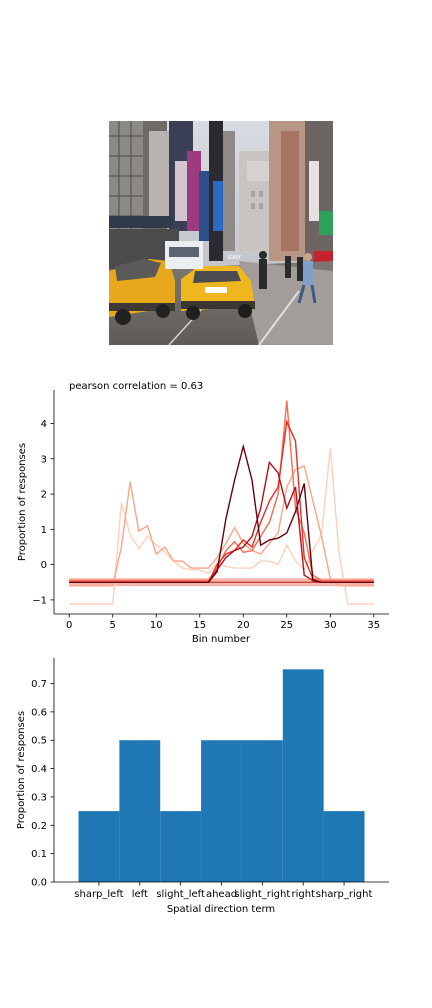 The image size is (432, 1008). What do you see at coordinates (243, 625) in the screenshot?
I see `x-tick-label: 20` at bounding box center [243, 625].